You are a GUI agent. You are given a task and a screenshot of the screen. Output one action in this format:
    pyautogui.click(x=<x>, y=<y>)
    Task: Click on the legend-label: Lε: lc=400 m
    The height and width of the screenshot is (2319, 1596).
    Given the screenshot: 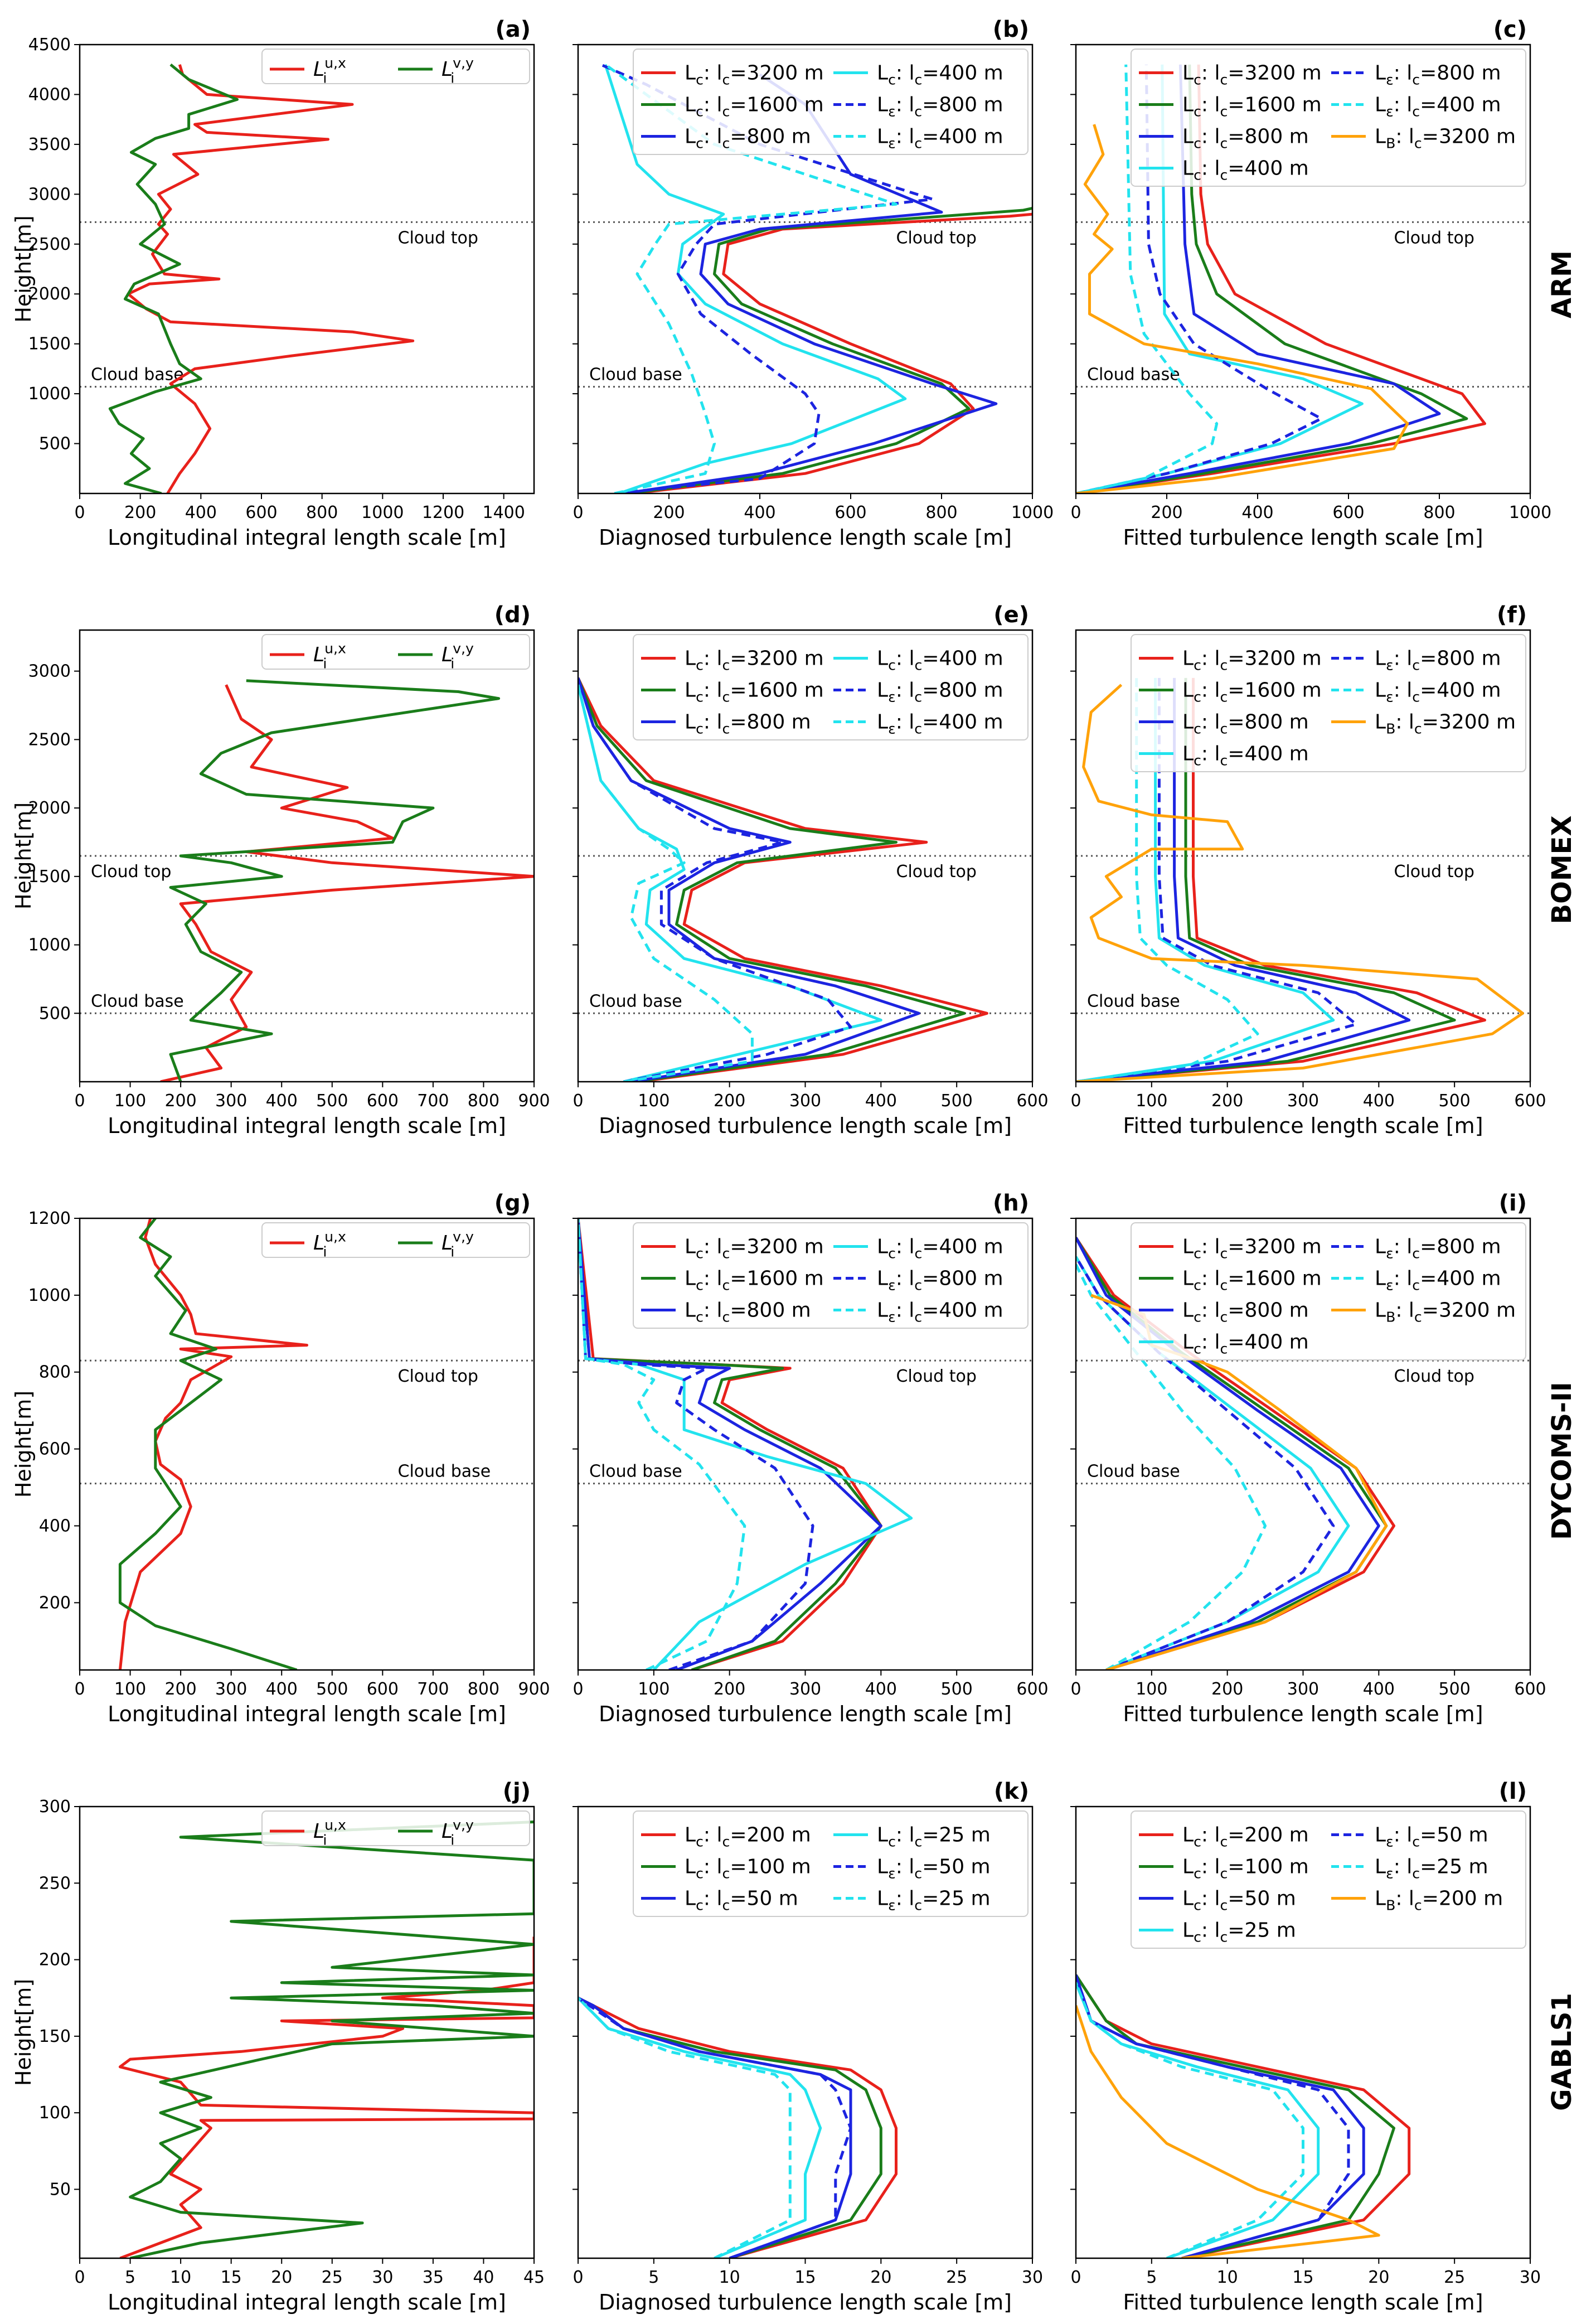 What is the action you would take?
    pyautogui.click(x=1438, y=1280)
    